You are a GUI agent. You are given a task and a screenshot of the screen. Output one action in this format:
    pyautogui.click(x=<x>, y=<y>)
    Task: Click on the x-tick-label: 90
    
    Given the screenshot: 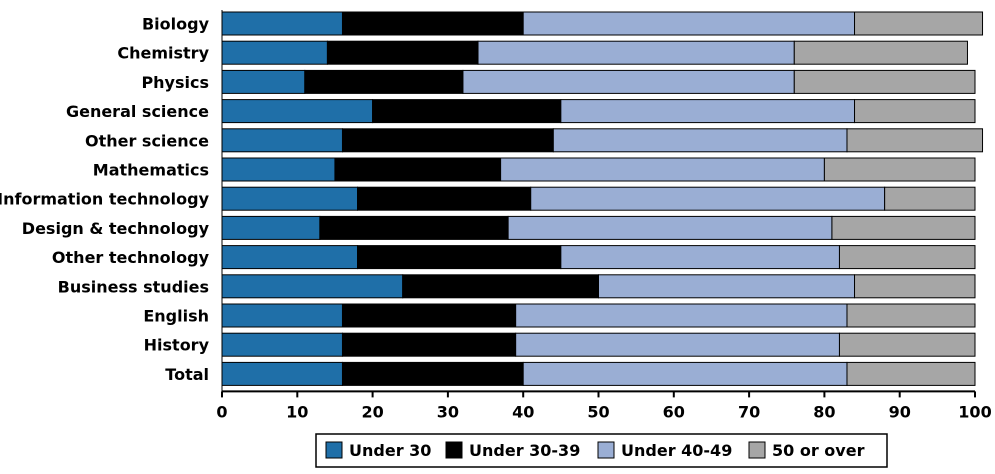 What is the action you would take?
    pyautogui.click(x=900, y=411)
    